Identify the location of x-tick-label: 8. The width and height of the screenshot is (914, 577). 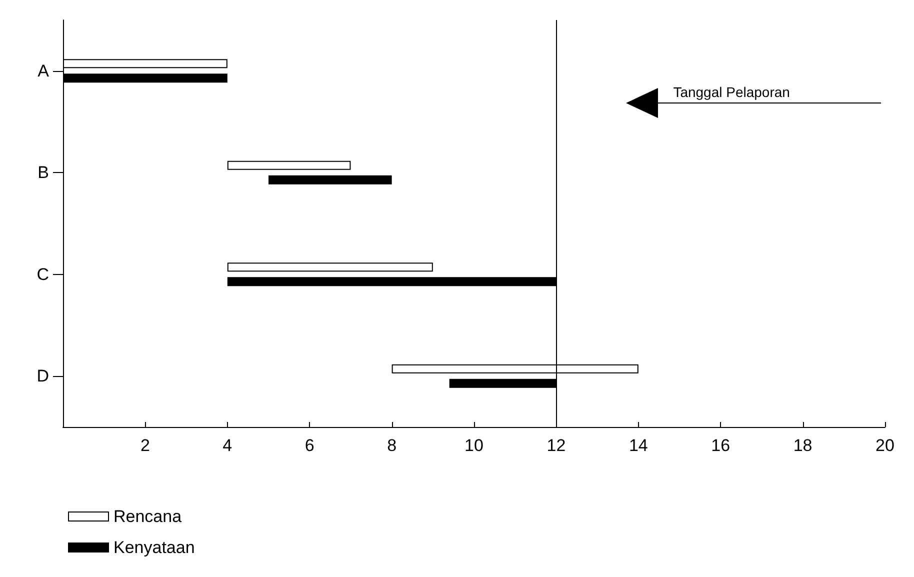
(392, 445).